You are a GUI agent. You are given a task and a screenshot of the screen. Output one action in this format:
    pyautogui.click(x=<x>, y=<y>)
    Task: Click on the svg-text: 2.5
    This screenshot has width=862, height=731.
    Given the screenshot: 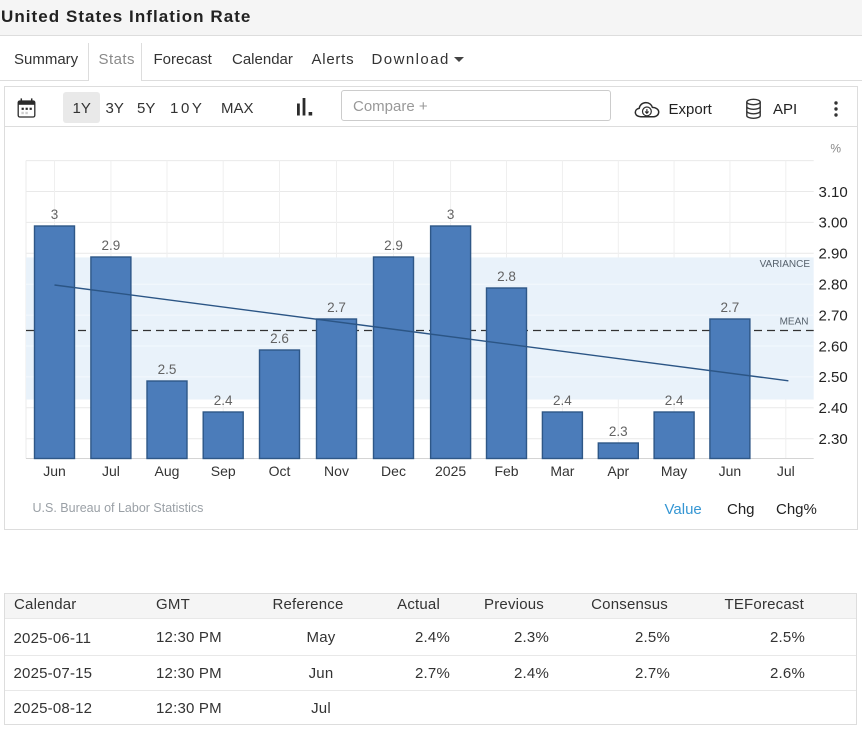 What is the action you would take?
    pyautogui.click(x=167, y=369)
    